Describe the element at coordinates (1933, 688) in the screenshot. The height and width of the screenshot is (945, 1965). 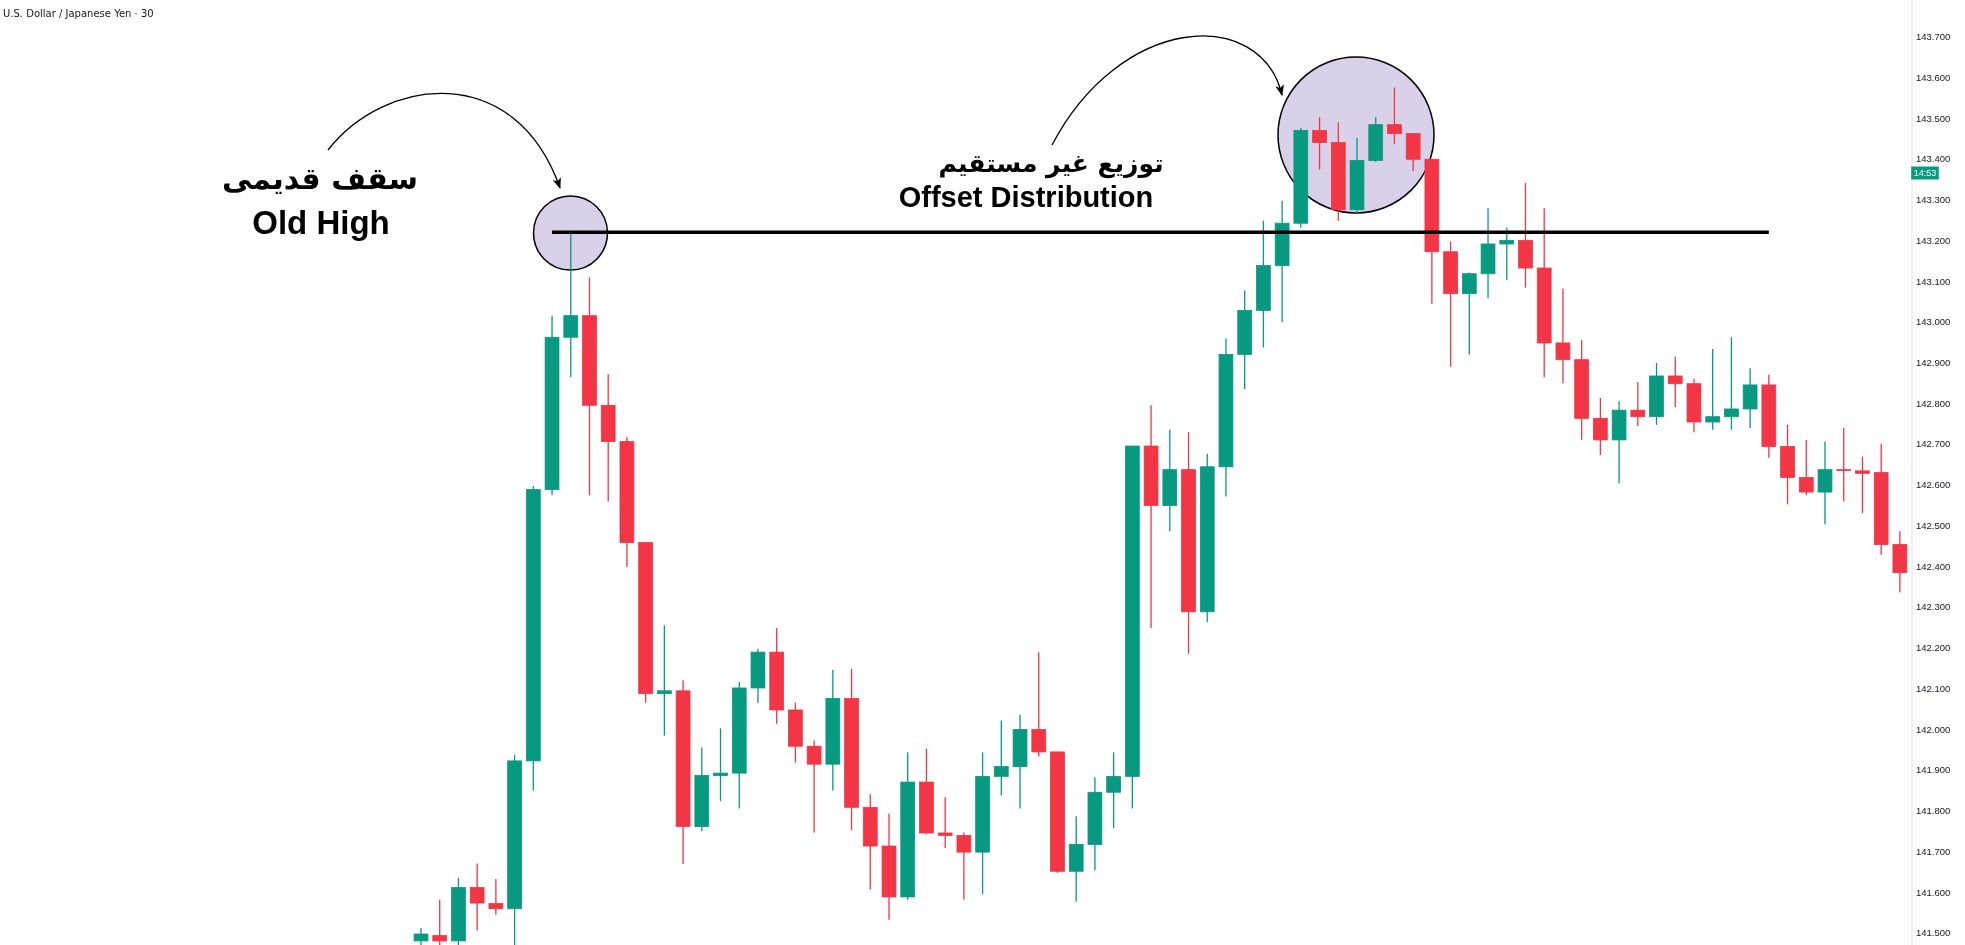
I see `y-tick-label: 142.100` at that location.